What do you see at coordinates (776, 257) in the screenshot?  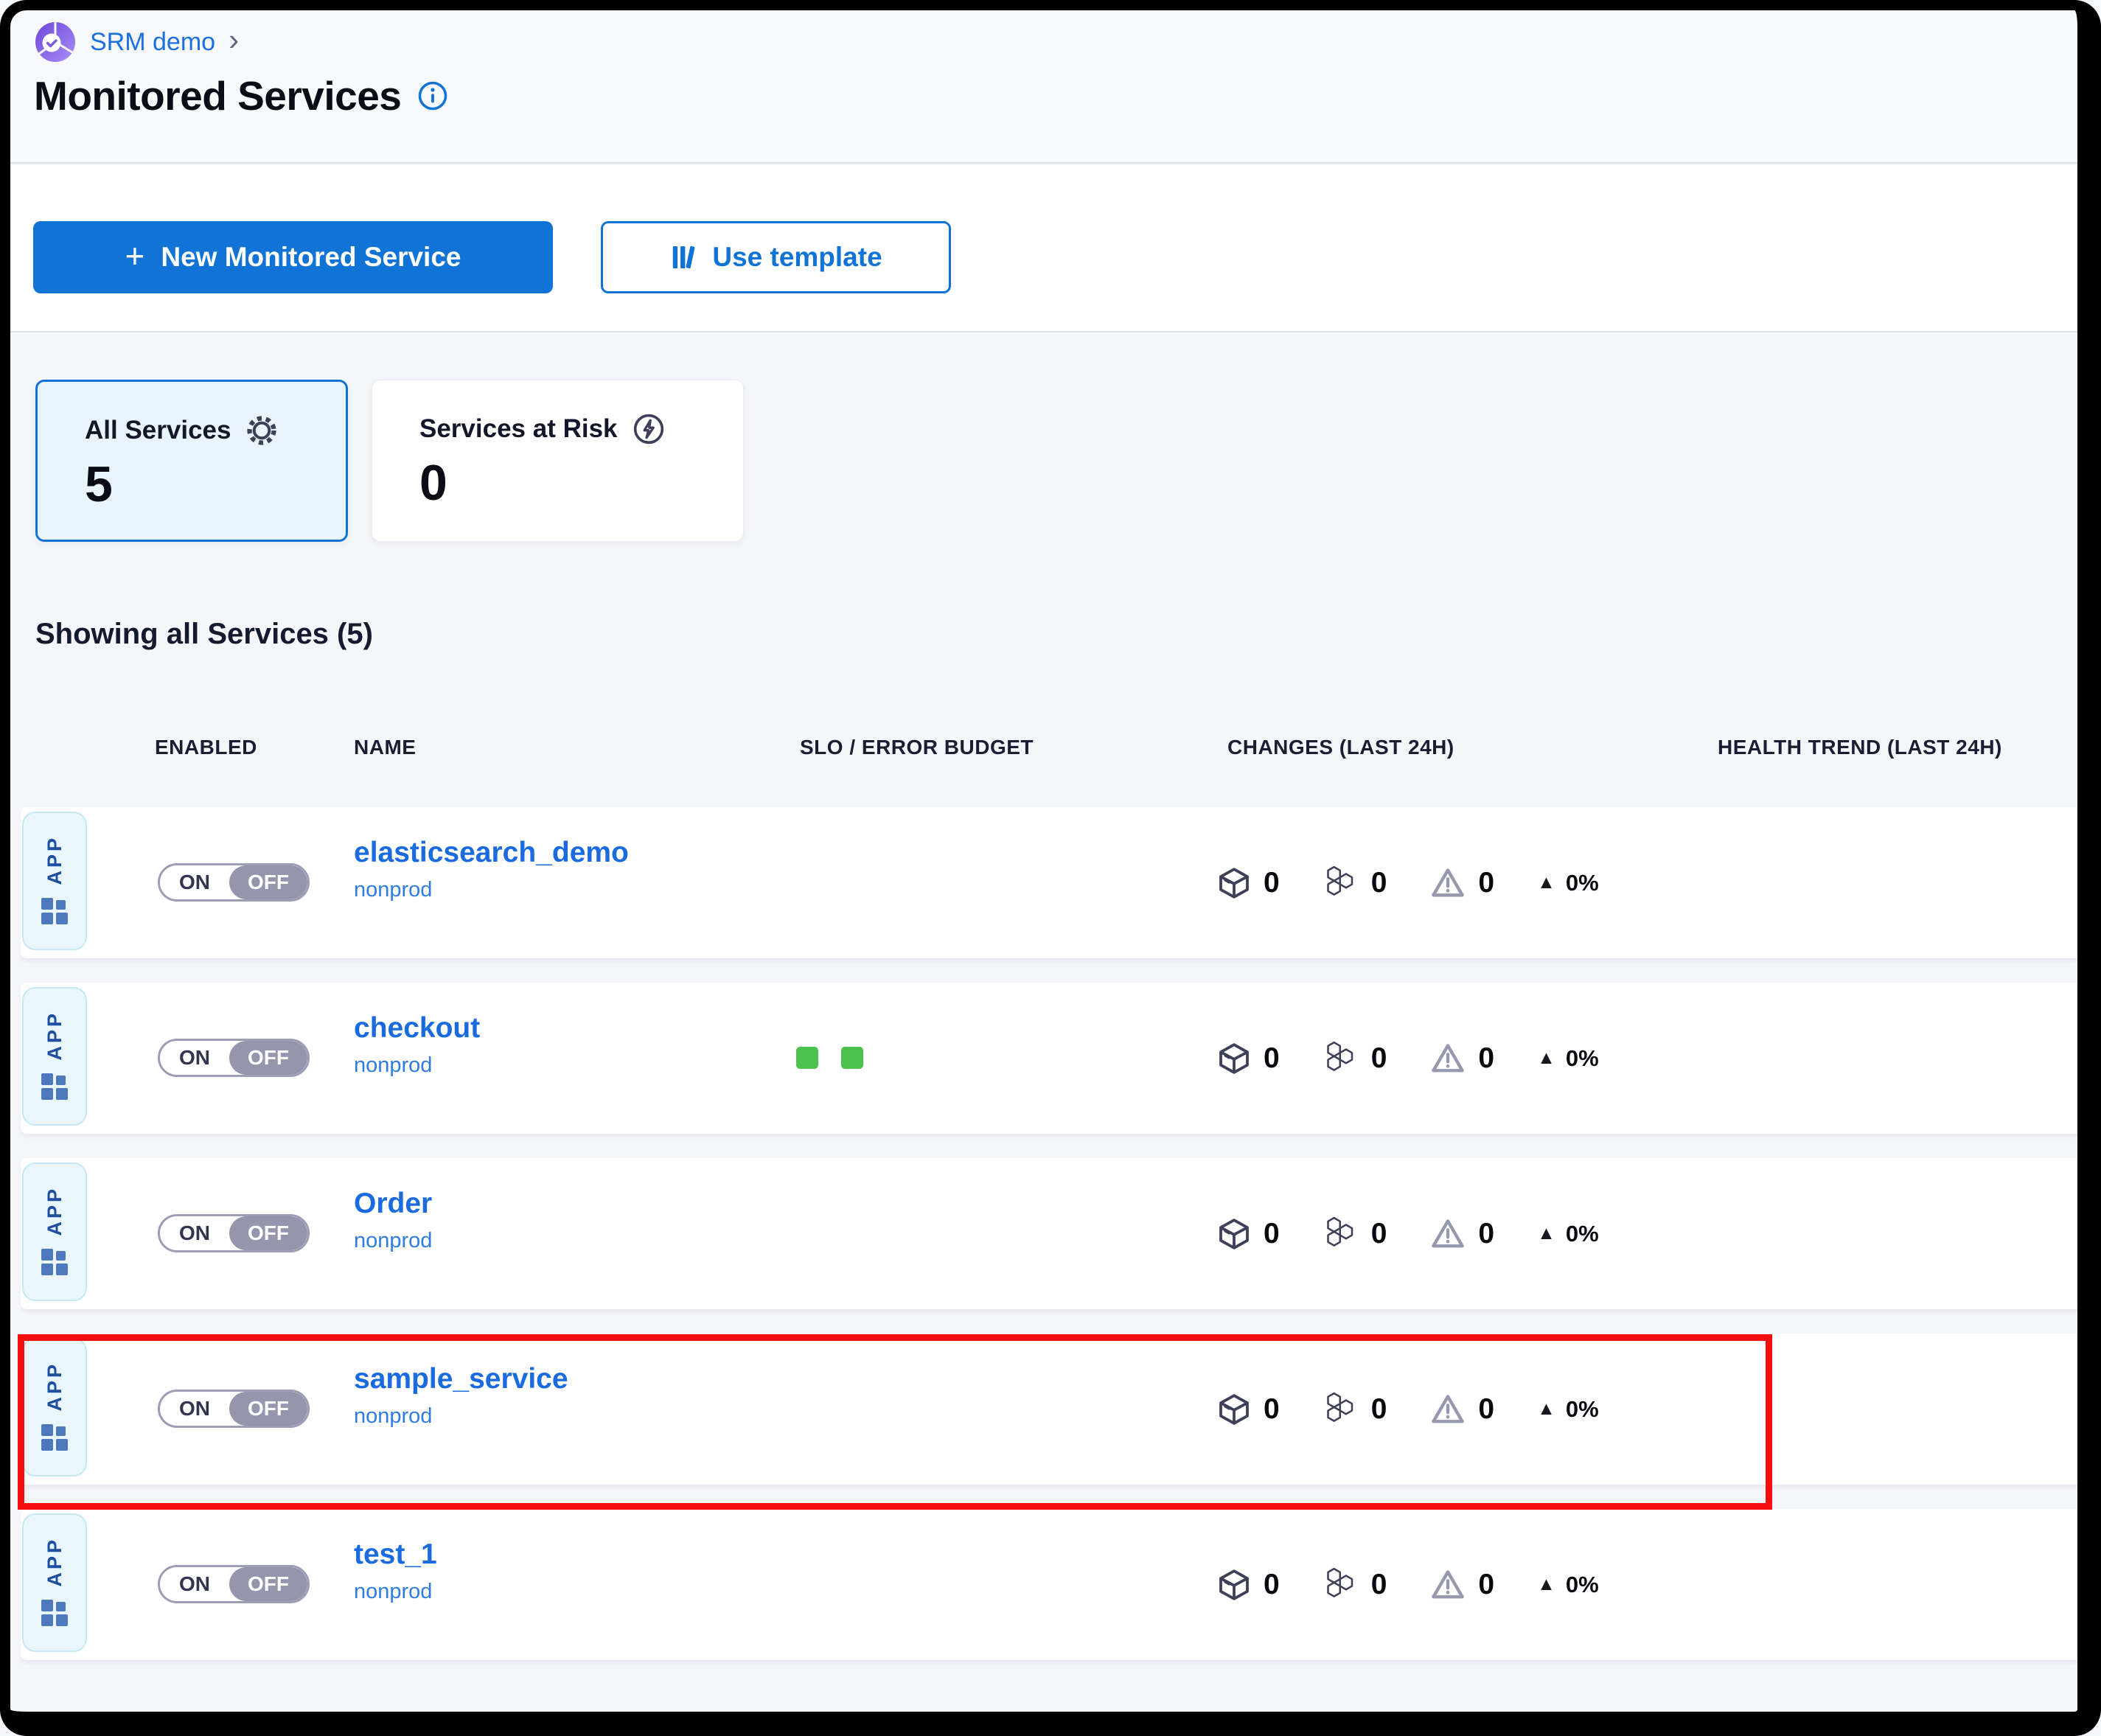 I see `use-template-button: Use template` at bounding box center [776, 257].